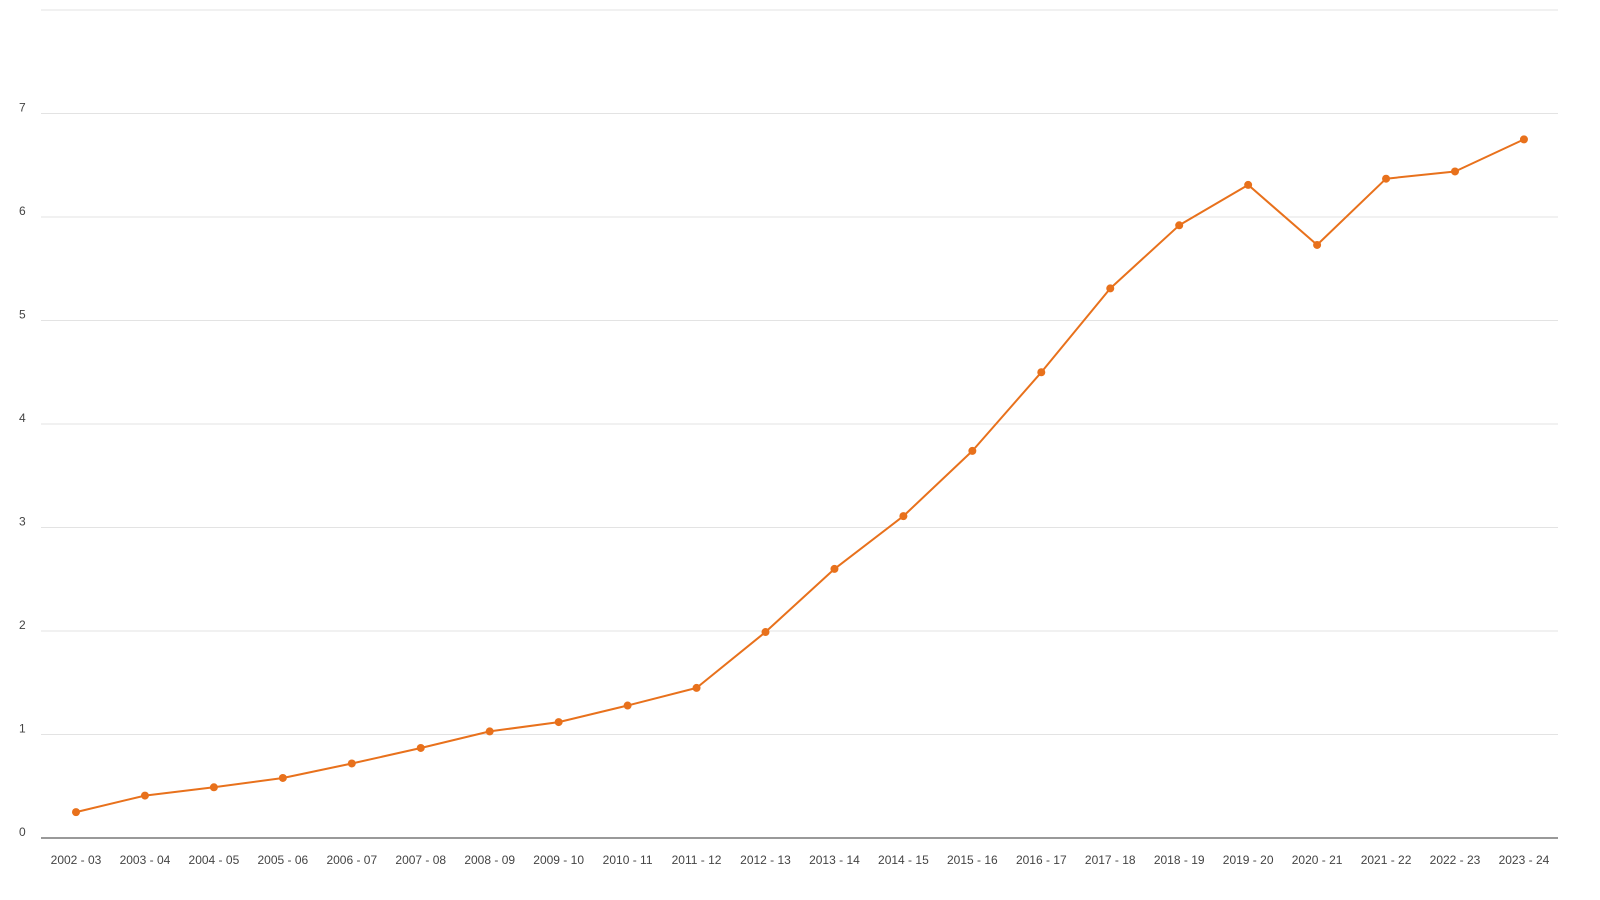 The width and height of the screenshot is (1600, 900). What do you see at coordinates (1386, 860) in the screenshot?
I see `x-tick-label: 2021 - 22` at bounding box center [1386, 860].